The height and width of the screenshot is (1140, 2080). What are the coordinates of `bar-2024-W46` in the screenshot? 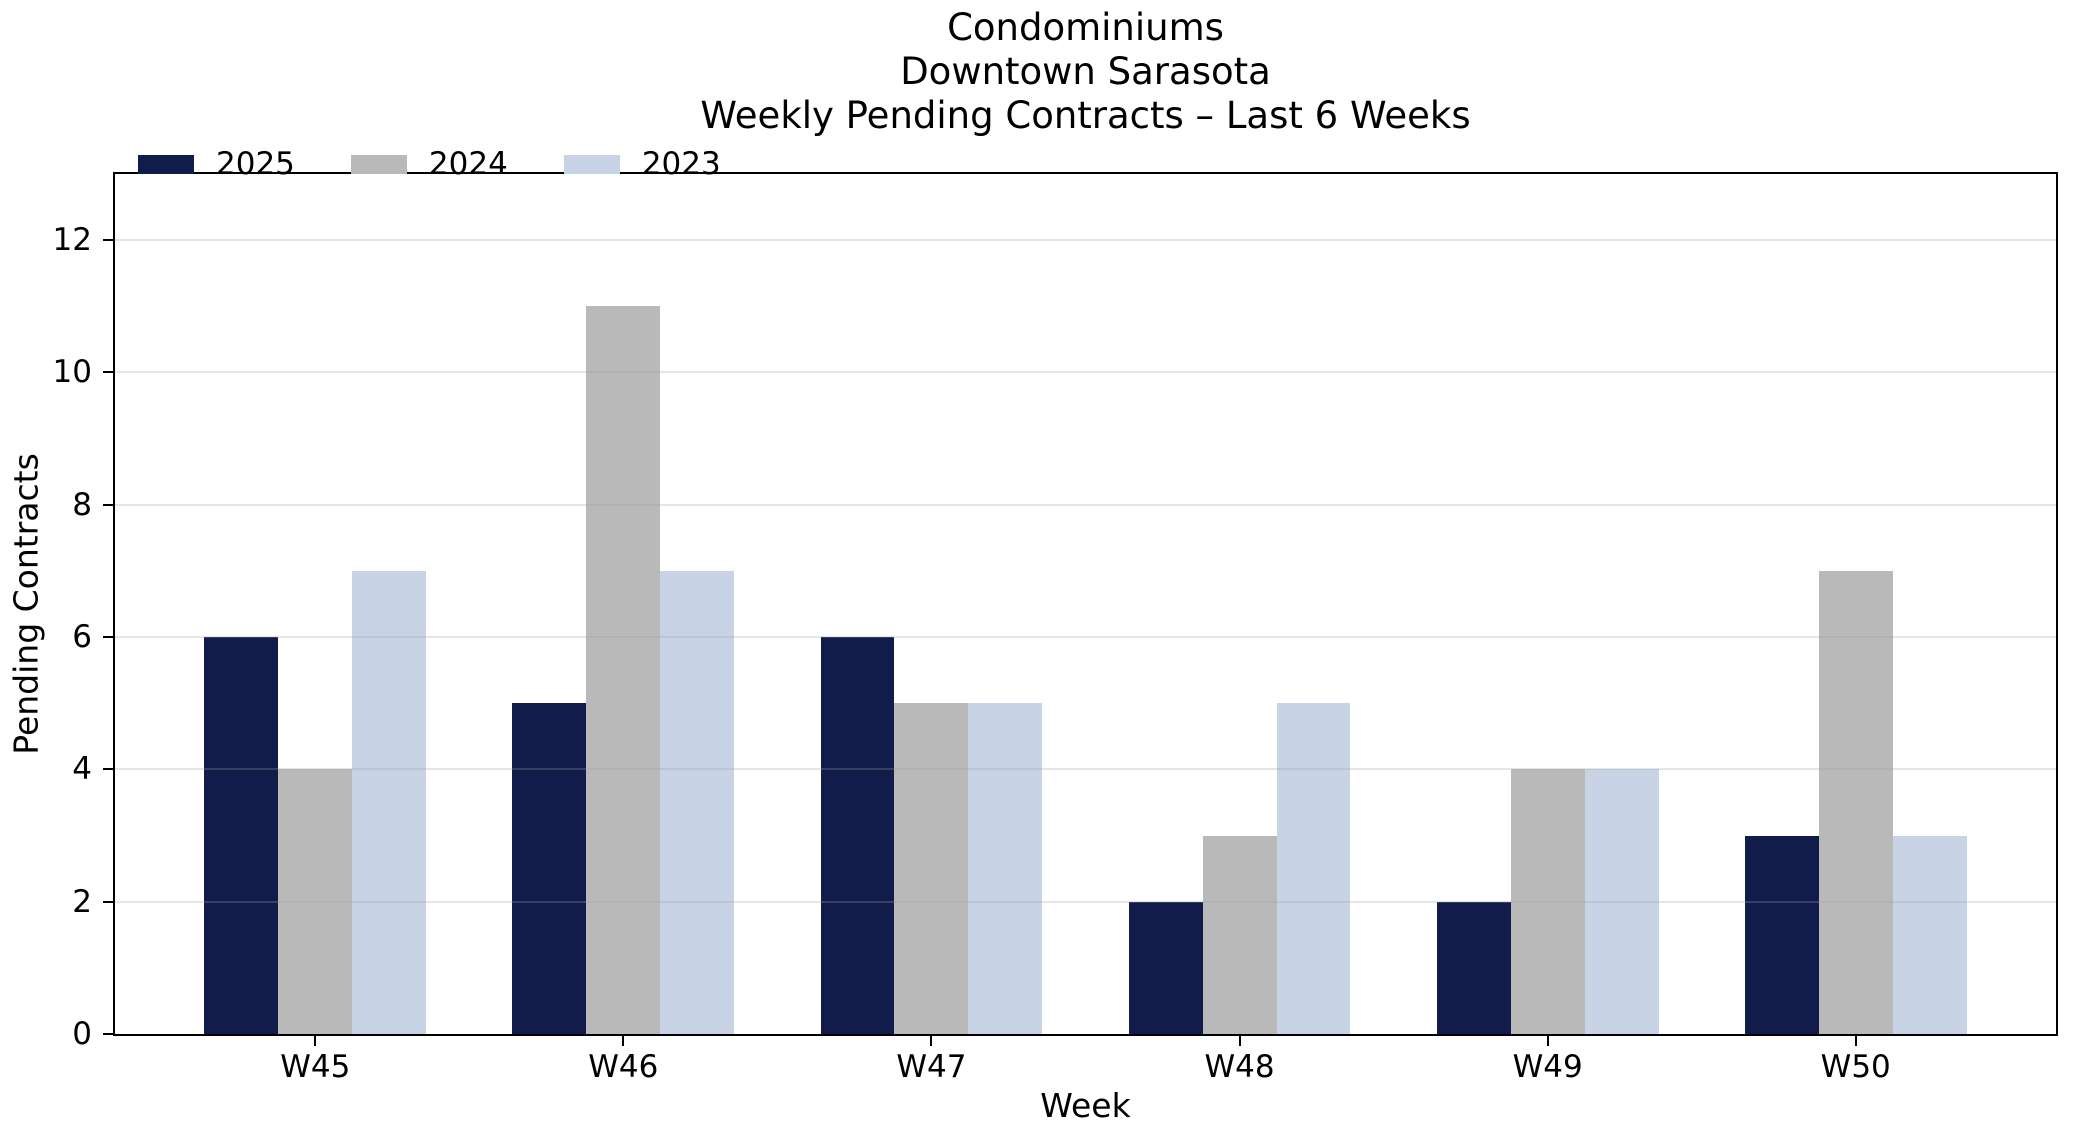 It's located at (623, 670).